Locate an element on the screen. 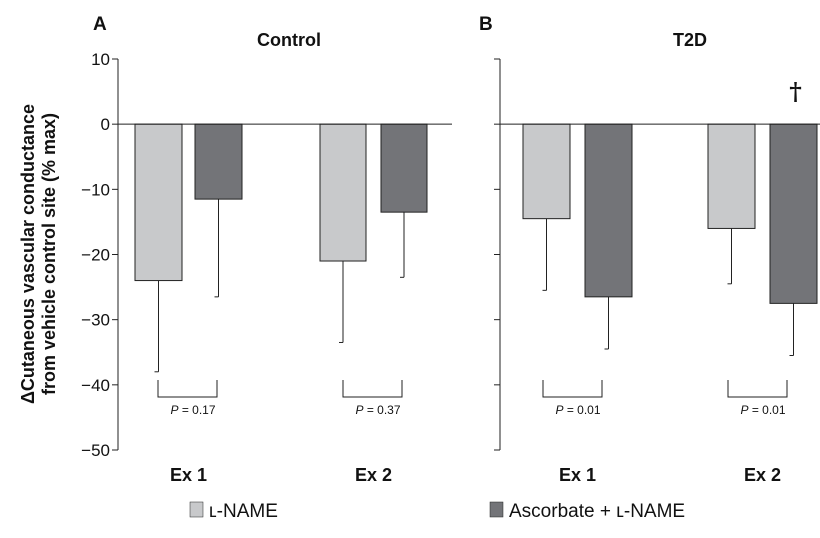  panel-title: T2D is located at coordinates (690, 40).